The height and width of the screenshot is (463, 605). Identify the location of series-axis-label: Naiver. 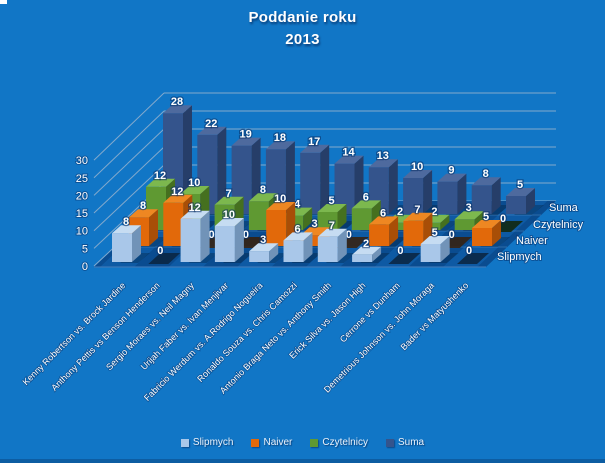
(532, 241).